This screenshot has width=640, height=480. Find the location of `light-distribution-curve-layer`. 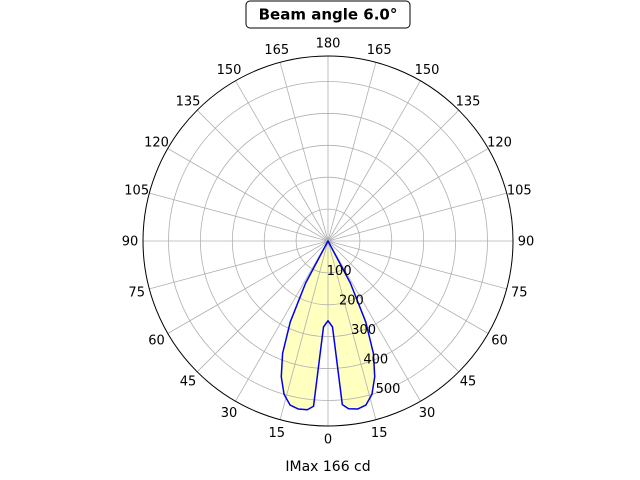

light-distribution-curve-layer is located at coordinates (328, 325).